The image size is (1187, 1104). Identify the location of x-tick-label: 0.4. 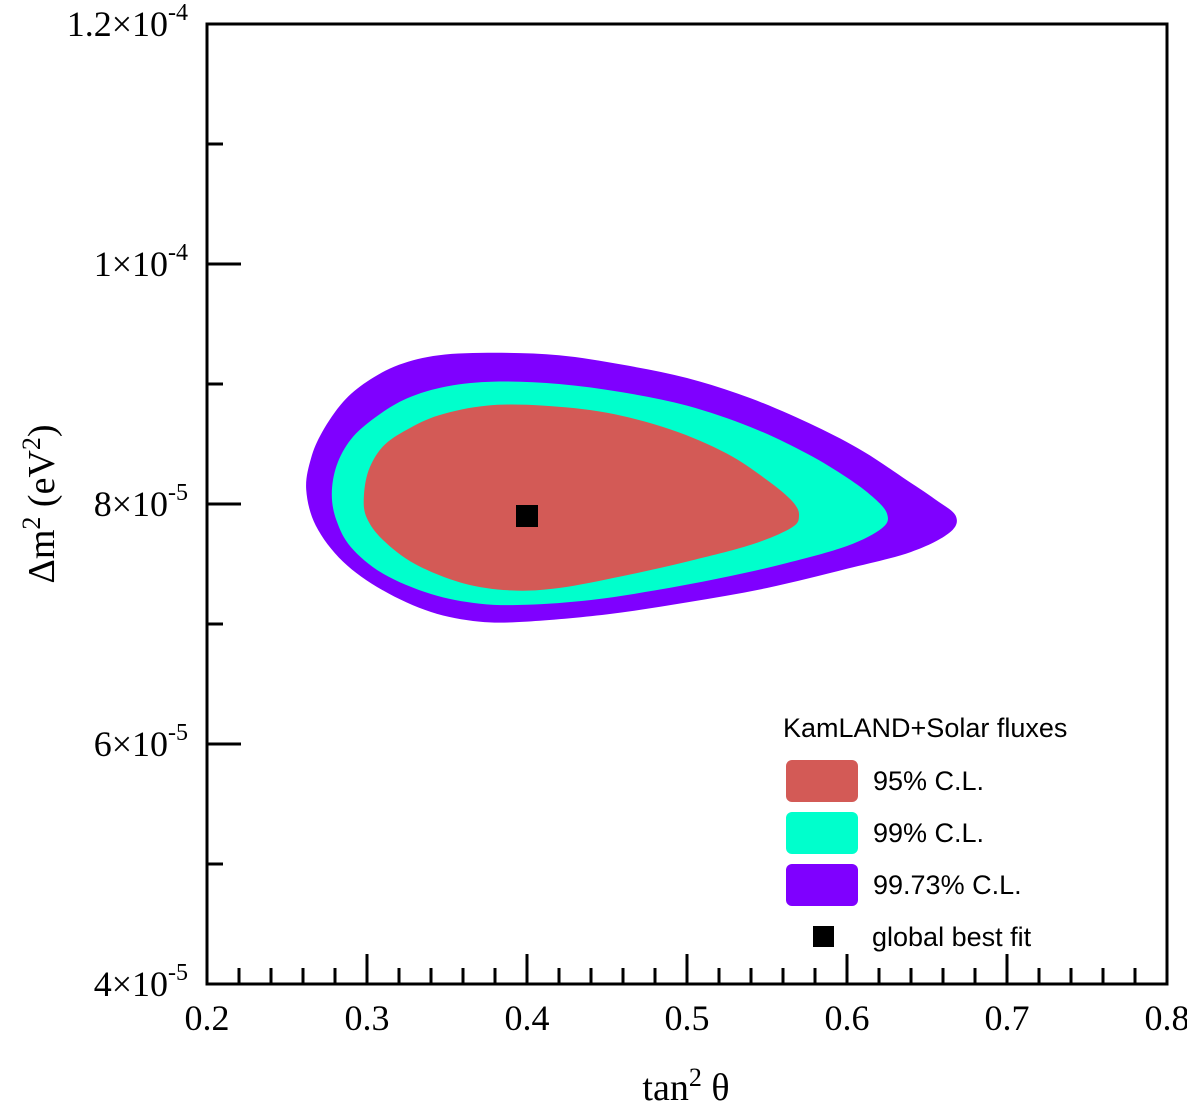
(527, 1018).